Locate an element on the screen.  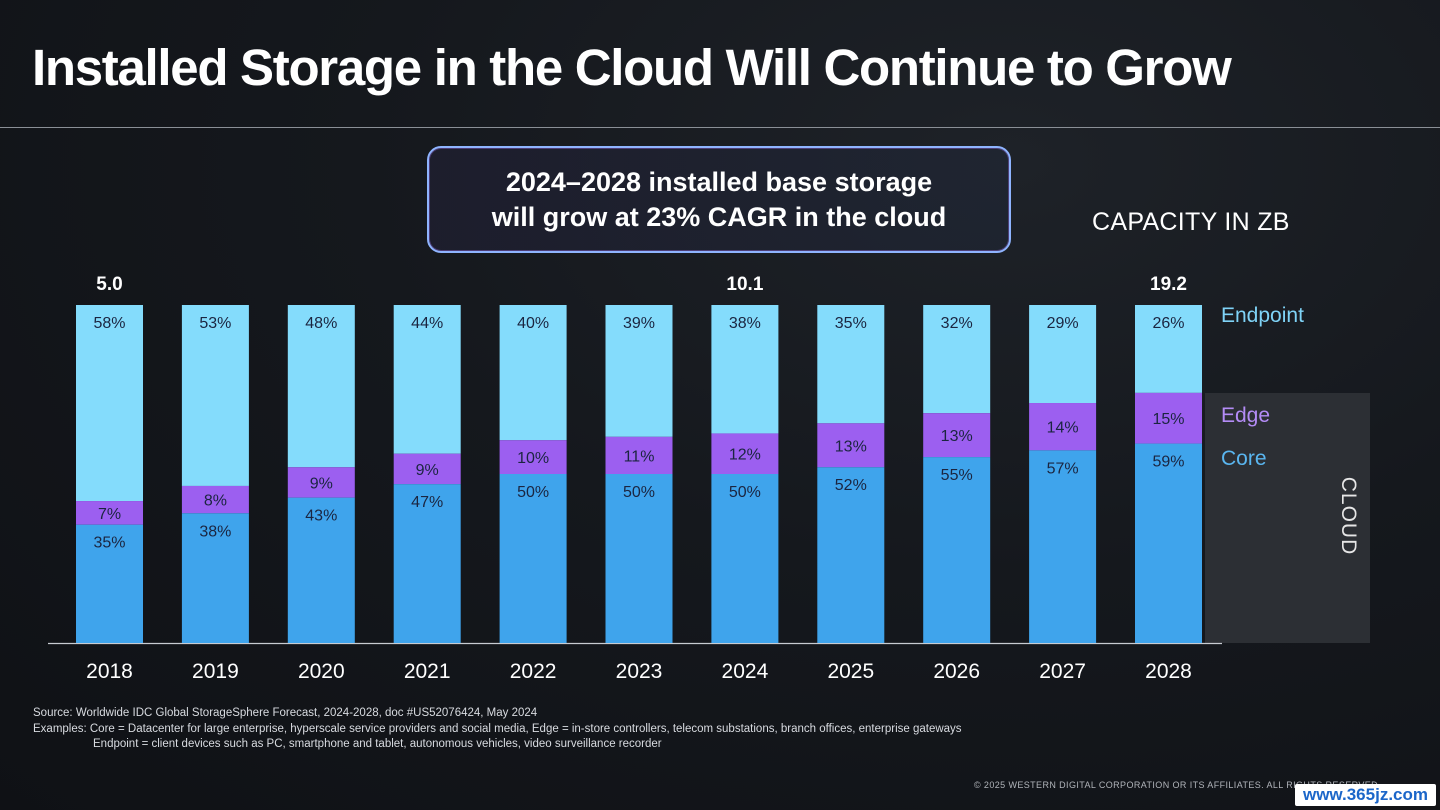
bar-endpoint-2028 is located at coordinates (1168, 349).